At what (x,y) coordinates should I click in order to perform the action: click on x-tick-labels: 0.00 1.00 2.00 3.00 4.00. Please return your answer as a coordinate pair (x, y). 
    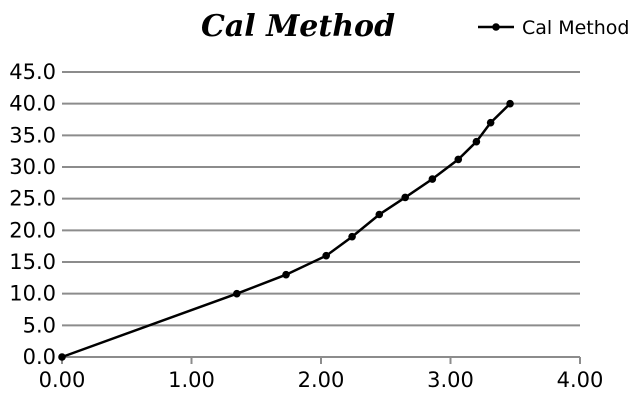
    Looking at the image, I should click on (321, 380).